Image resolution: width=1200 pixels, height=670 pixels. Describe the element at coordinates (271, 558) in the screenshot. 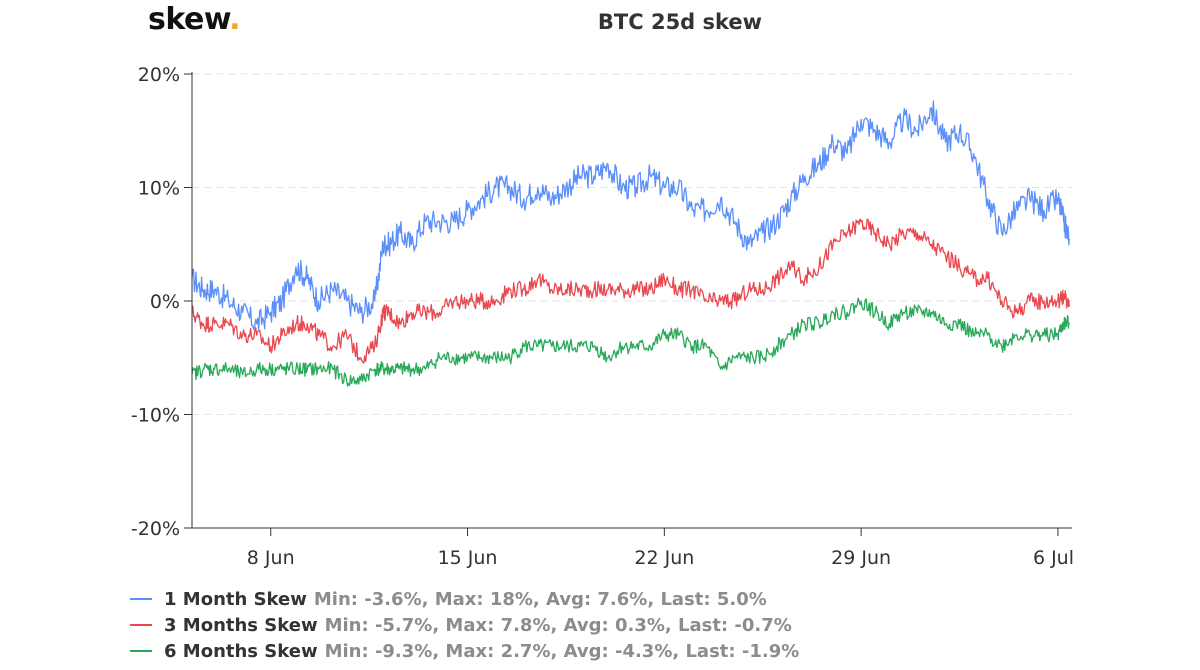

I see `x-tick-label: 8 Jun` at that location.